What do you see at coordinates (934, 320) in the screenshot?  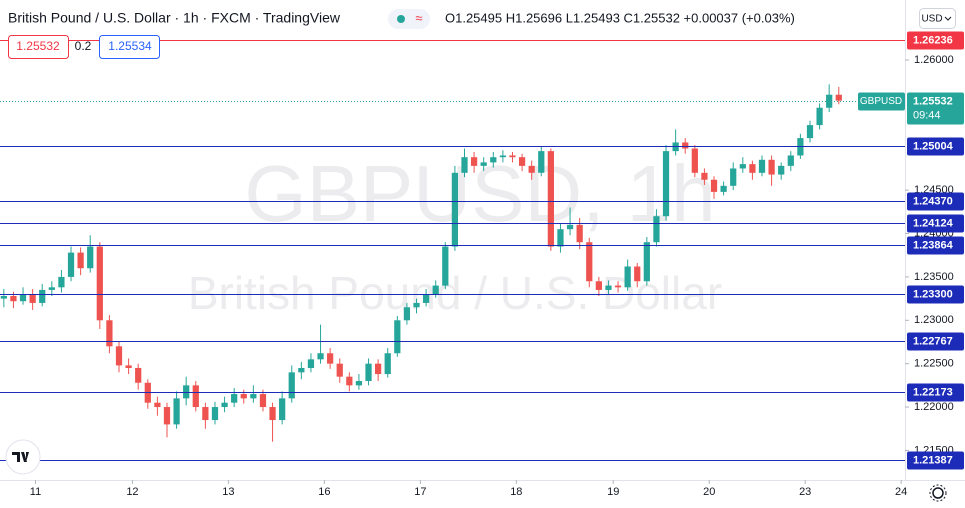 I see `y-tick-label: 1.23000` at bounding box center [934, 320].